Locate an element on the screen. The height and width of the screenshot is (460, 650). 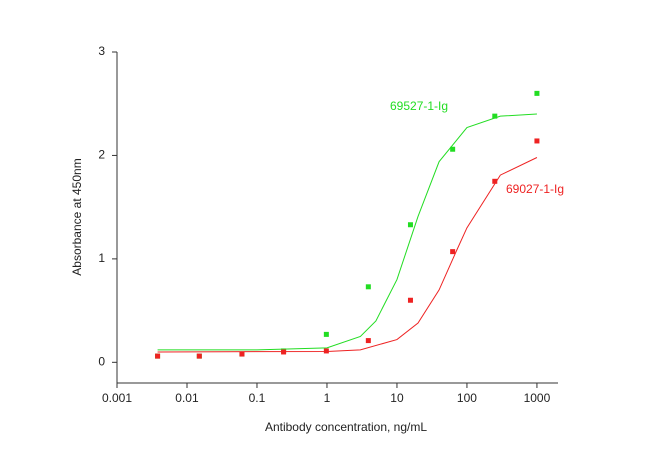
y-tick-label: 2 is located at coordinates (101, 155).